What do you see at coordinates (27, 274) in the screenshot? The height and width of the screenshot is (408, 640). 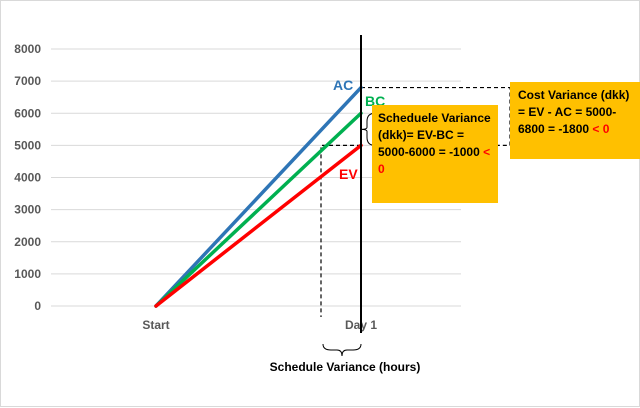 I see `y-tick-label: 1000` at bounding box center [27, 274].